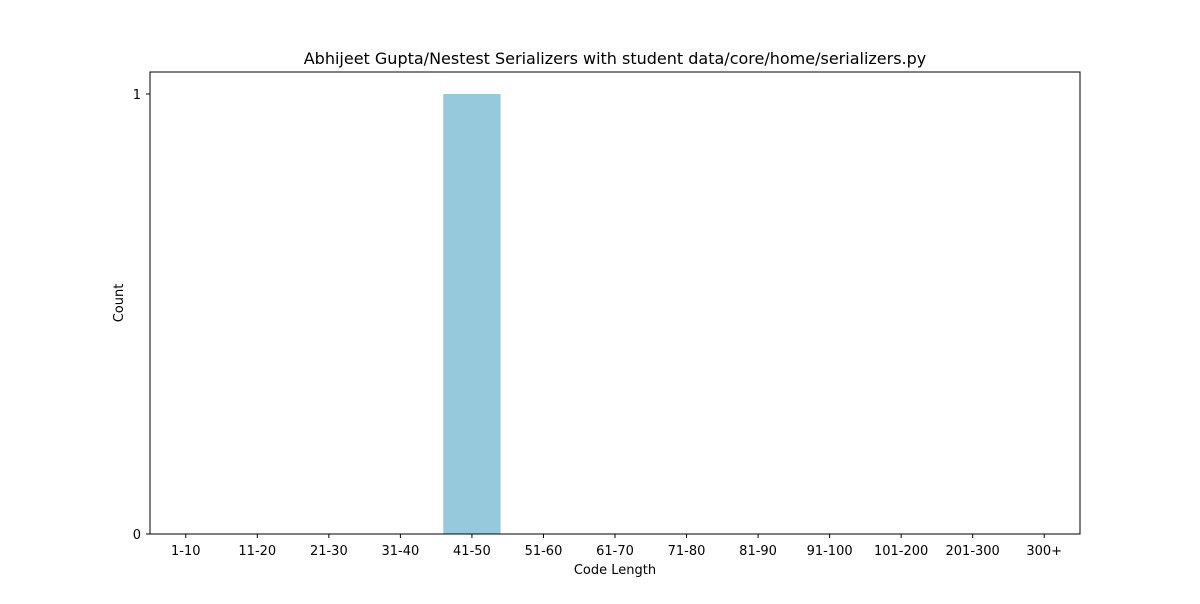  What do you see at coordinates (544, 551) in the screenshot?
I see `x-tick-label: 51-60` at bounding box center [544, 551].